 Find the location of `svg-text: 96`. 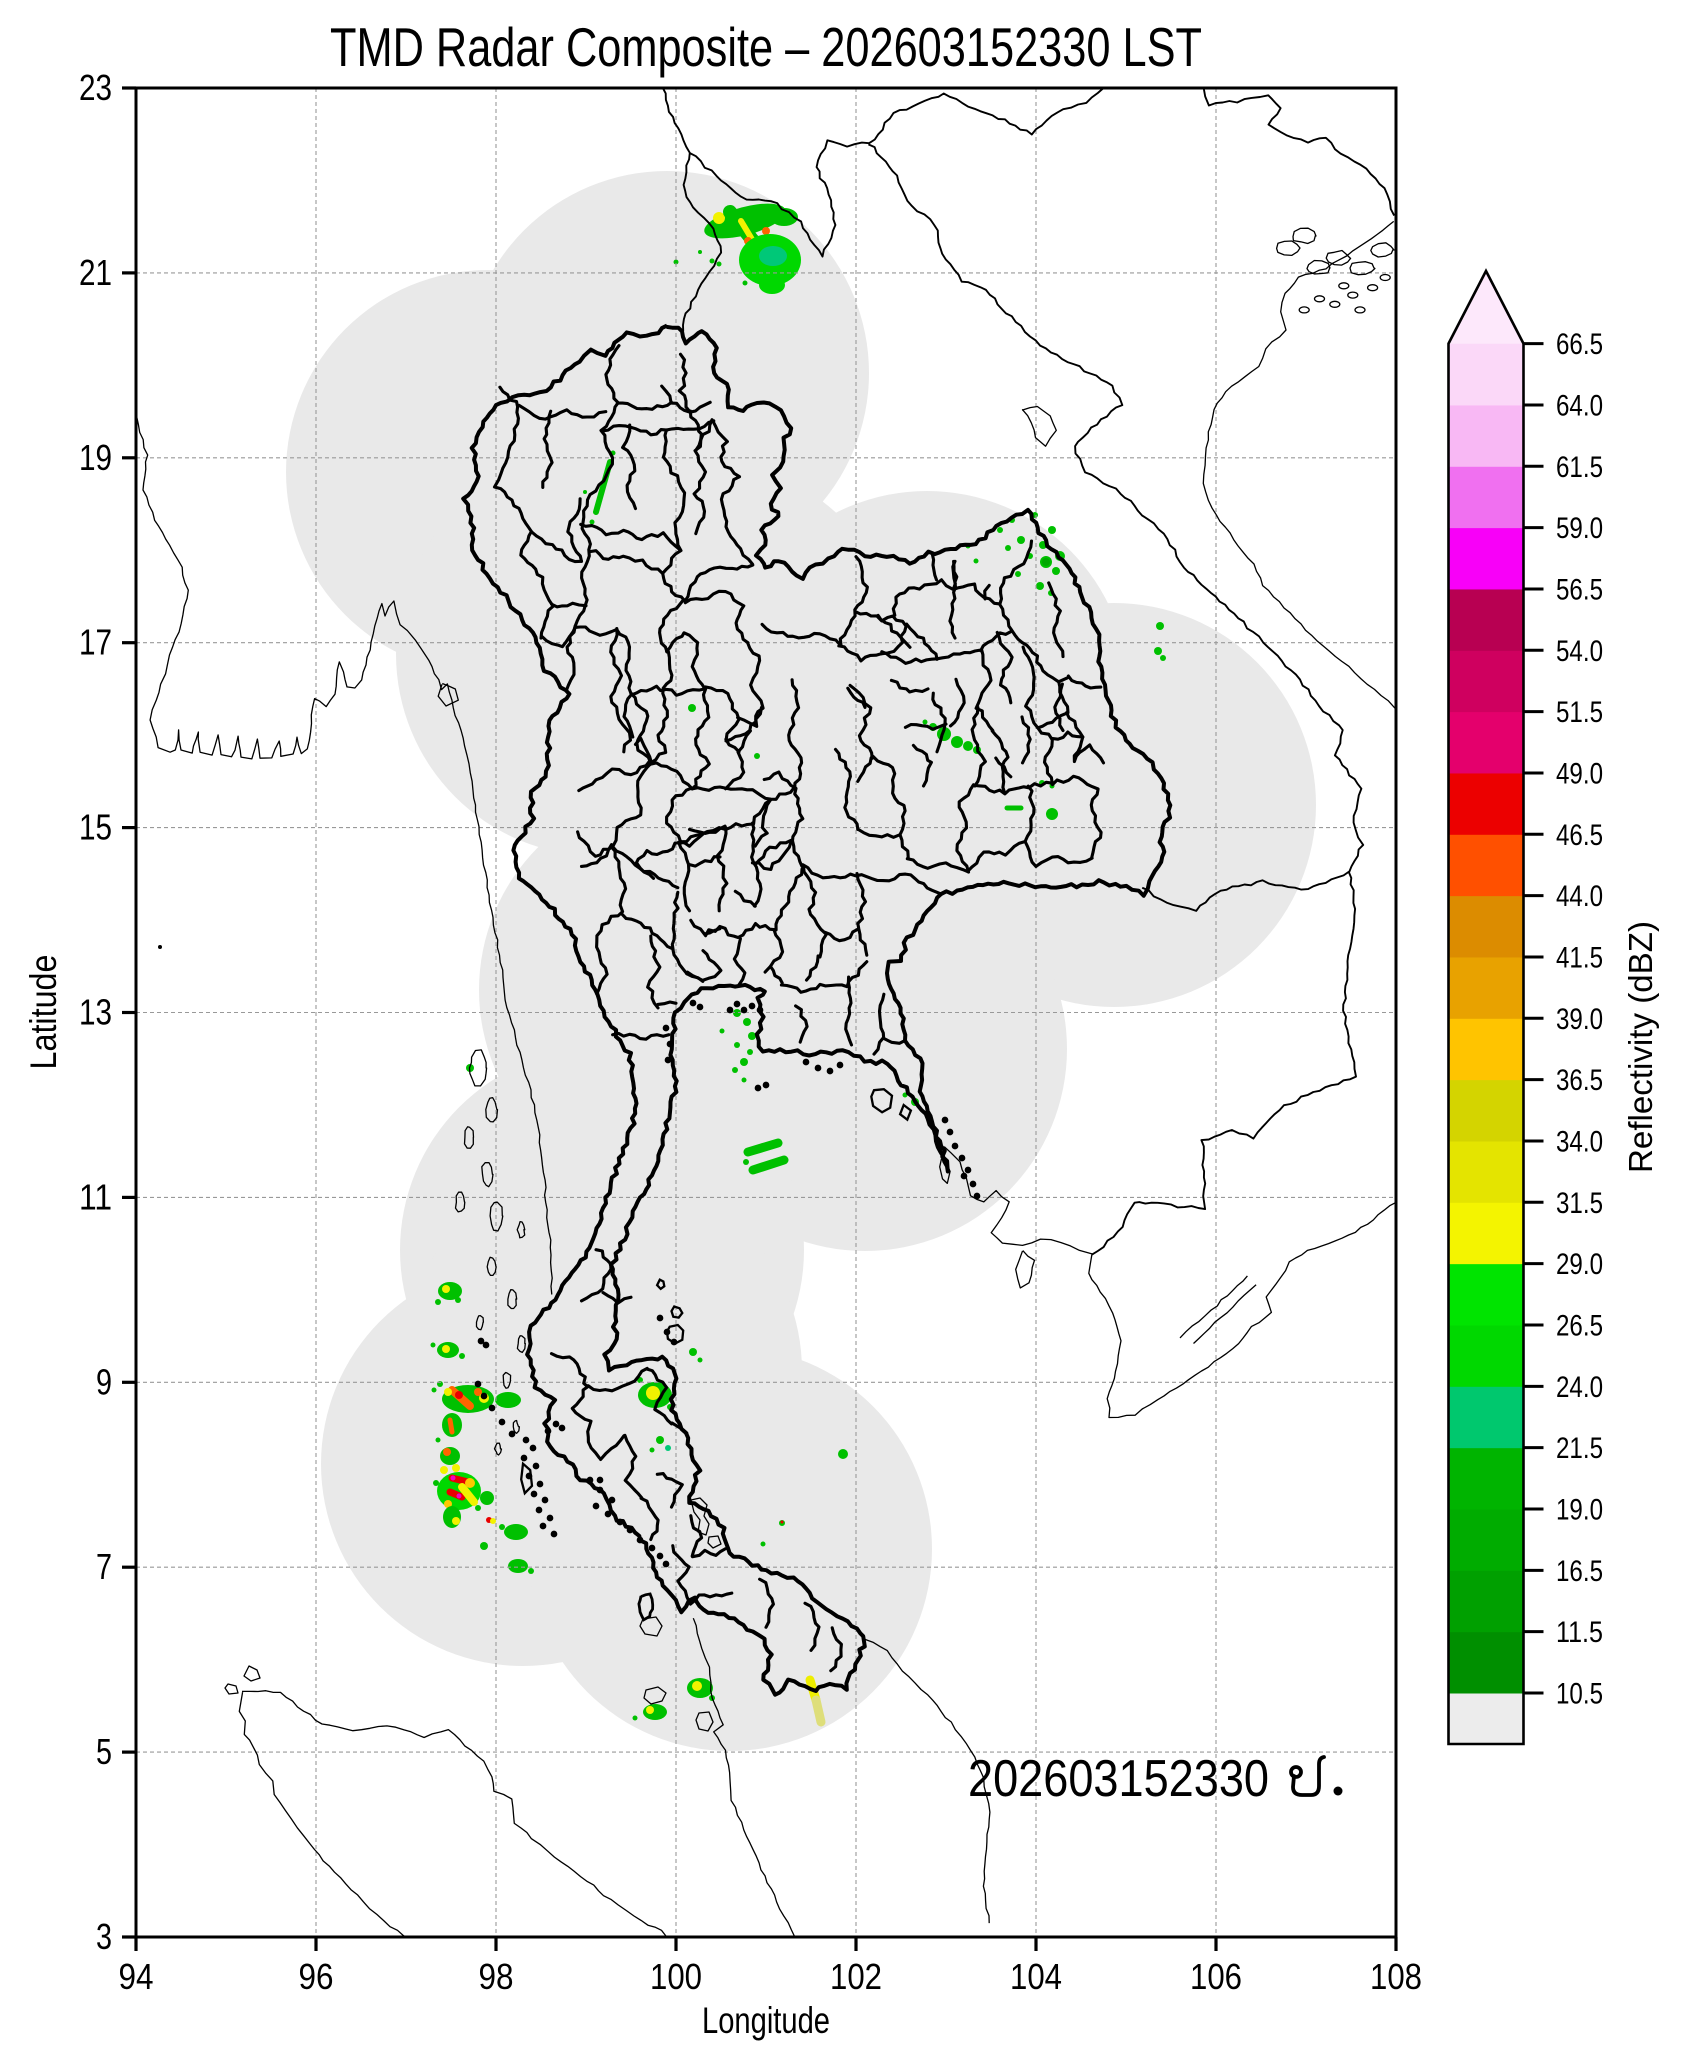

svg-text: 96 is located at coordinates (316, 1976).